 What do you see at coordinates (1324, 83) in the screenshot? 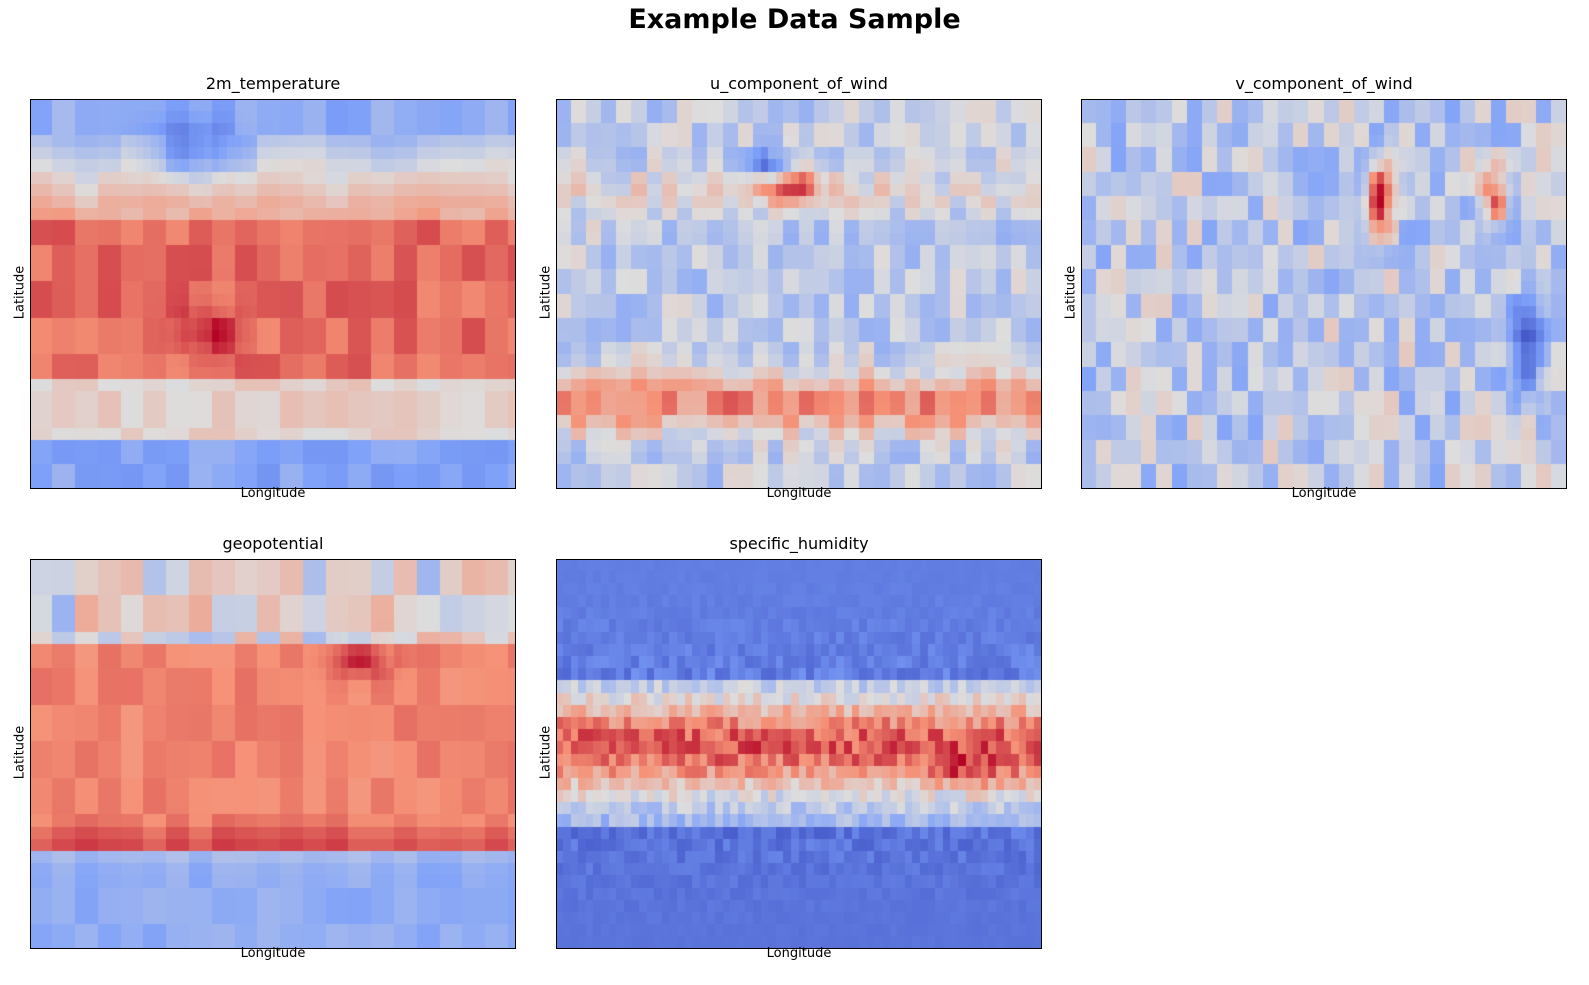
I see `panel-title-v-wind: v_component_of_wind` at bounding box center [1324, 83].